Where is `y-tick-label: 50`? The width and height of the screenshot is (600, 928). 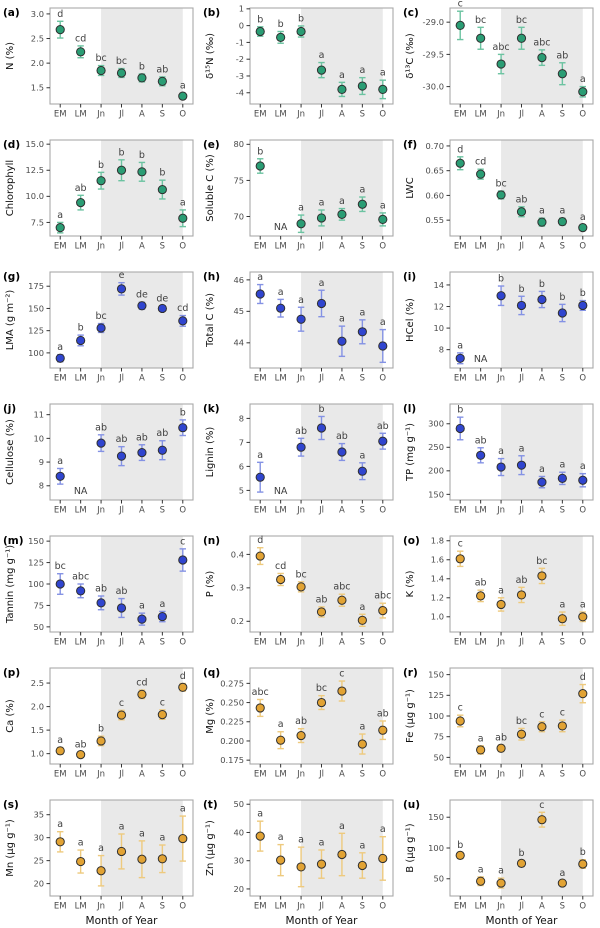
y-tick-label: 50 is located at coordinates (38, 627).